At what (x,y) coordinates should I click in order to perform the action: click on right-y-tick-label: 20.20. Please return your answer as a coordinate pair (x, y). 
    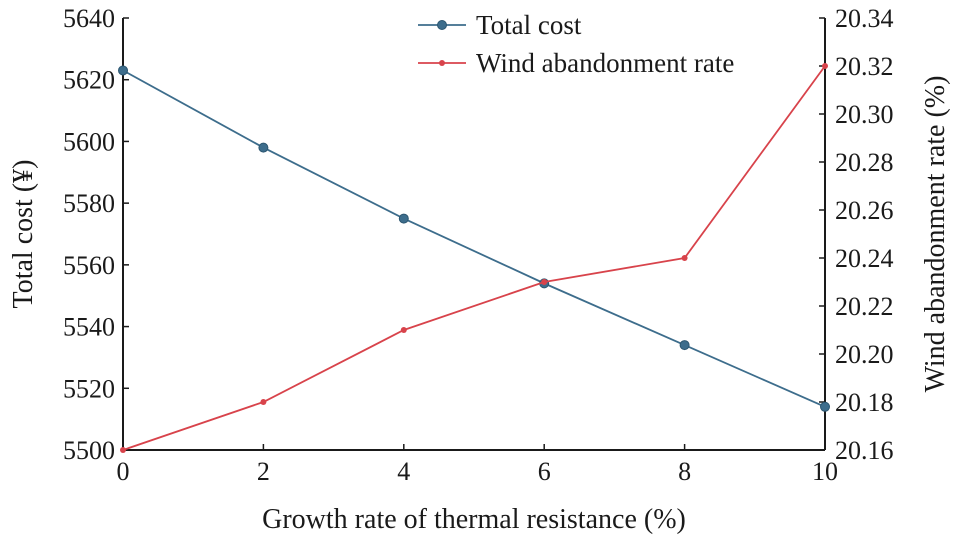
    Looking at the image, I should click on (864, 354).